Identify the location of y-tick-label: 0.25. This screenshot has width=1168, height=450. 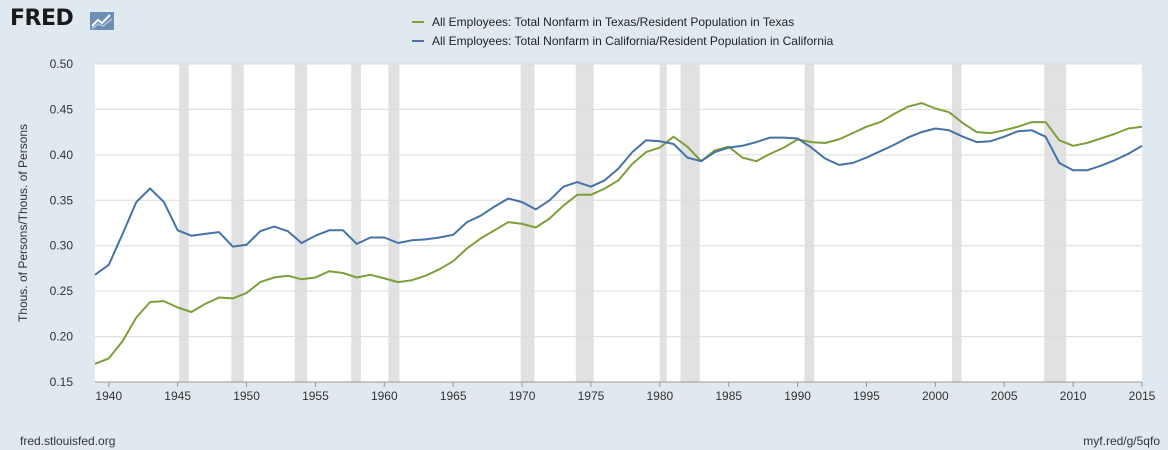
(62, 291).